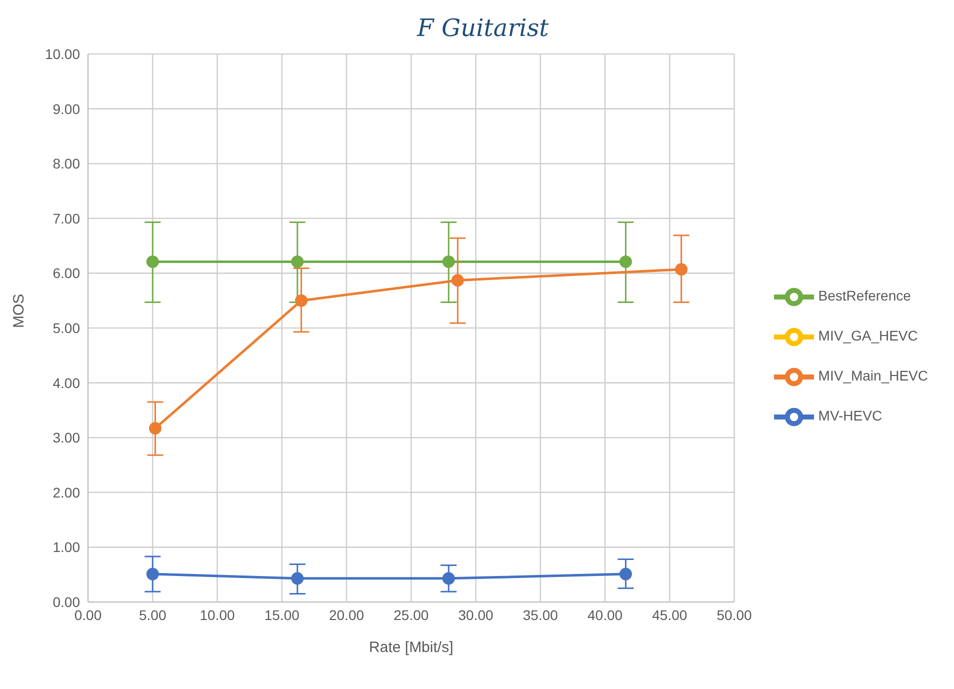  Describe the element at coordinates (66, 492) in the screenshot. I see `y-tick-label: 2.00` at that location.